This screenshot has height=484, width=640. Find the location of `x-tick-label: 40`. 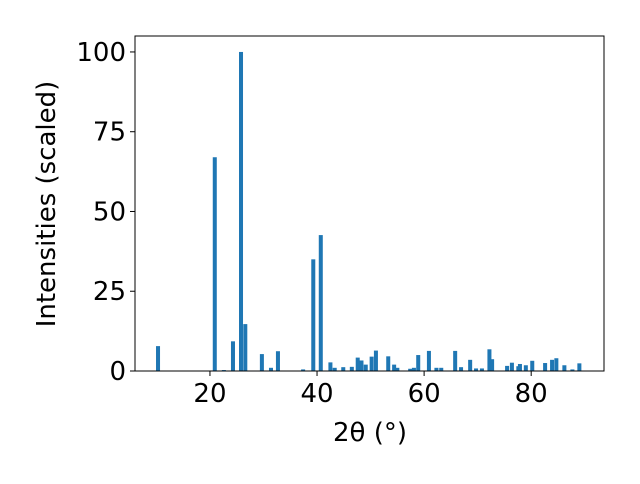

x-tick-label: 40 is located at coordinates (316, 394).